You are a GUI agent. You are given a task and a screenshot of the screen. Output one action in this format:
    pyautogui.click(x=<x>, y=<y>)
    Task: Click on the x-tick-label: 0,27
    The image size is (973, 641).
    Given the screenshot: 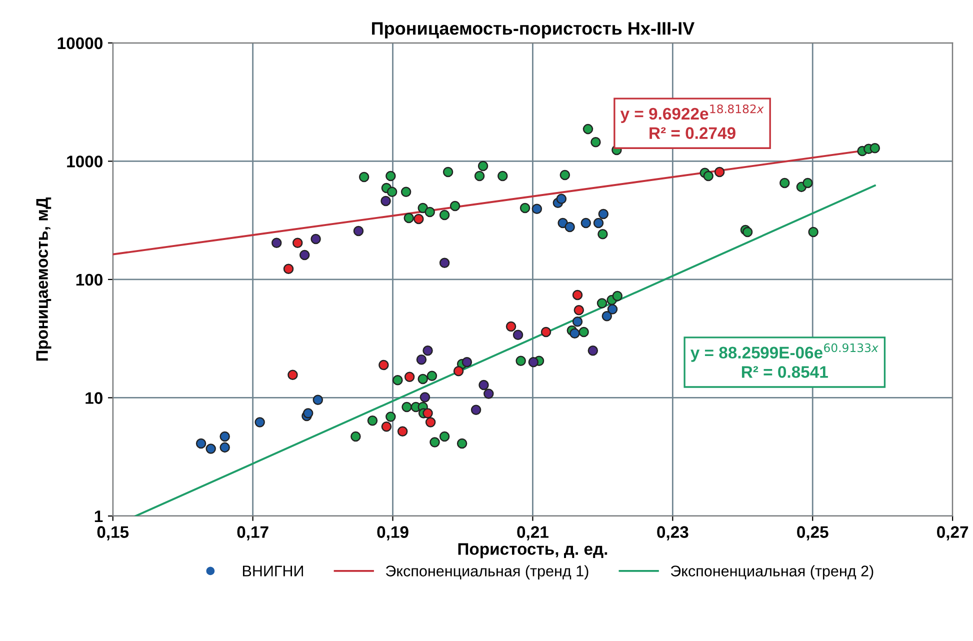 What is the action you would take?
    pyautogui.click(x=952, y=533)
    